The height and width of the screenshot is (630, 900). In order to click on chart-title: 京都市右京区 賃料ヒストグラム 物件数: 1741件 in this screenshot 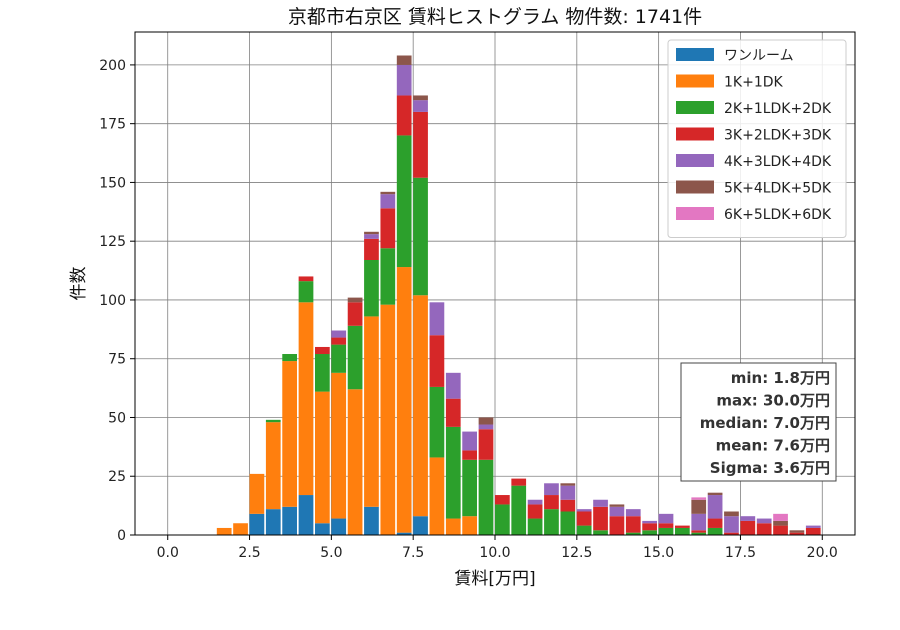, I will do `click(495, 17)`.